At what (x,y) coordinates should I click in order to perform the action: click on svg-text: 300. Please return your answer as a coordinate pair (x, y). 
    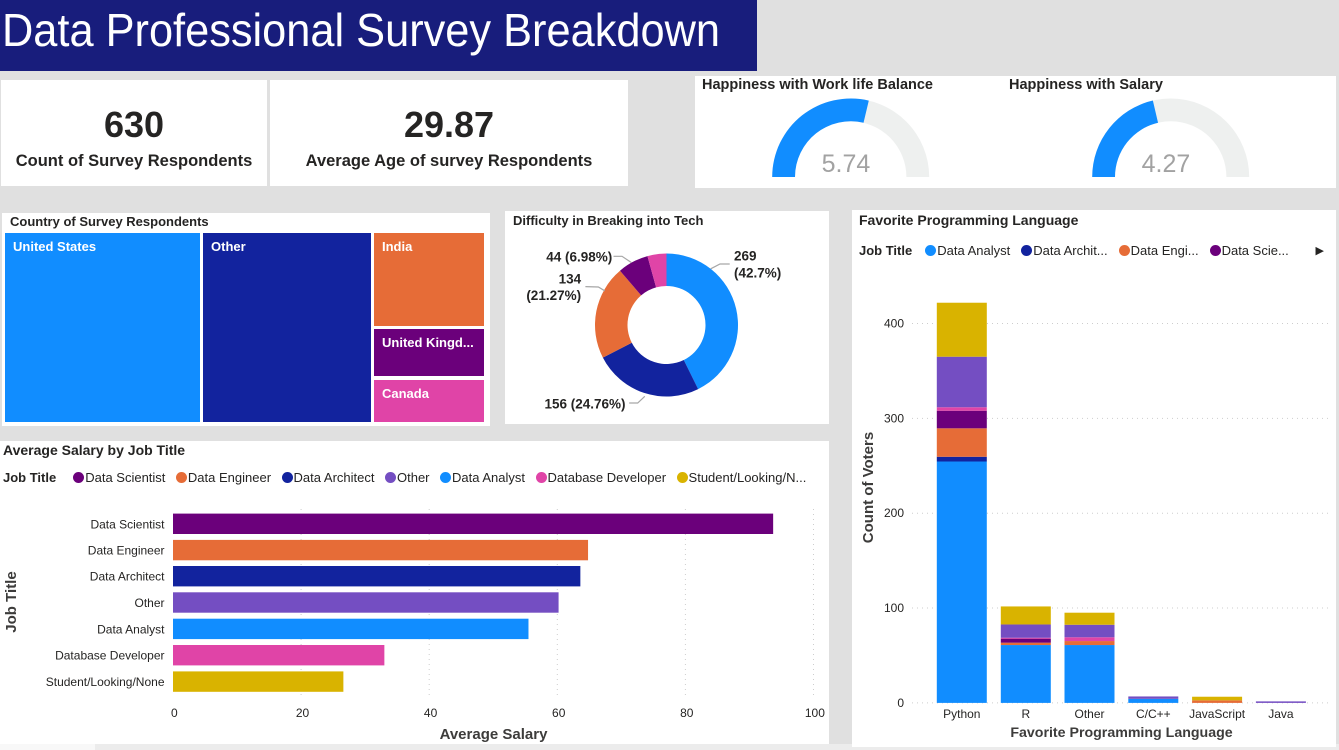
    Looking at the image, I should click on (894, 418).